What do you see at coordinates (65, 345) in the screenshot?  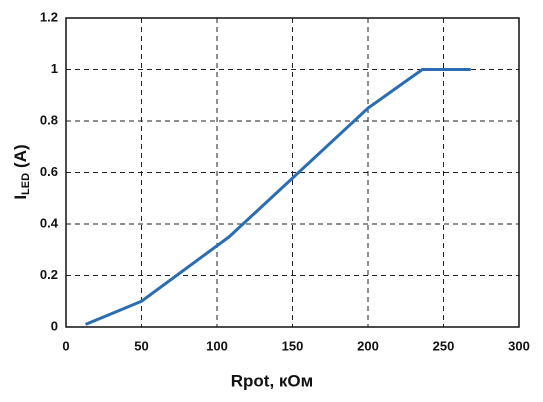 I see `x-tick-label: 0` at bounding box center [65, 345].